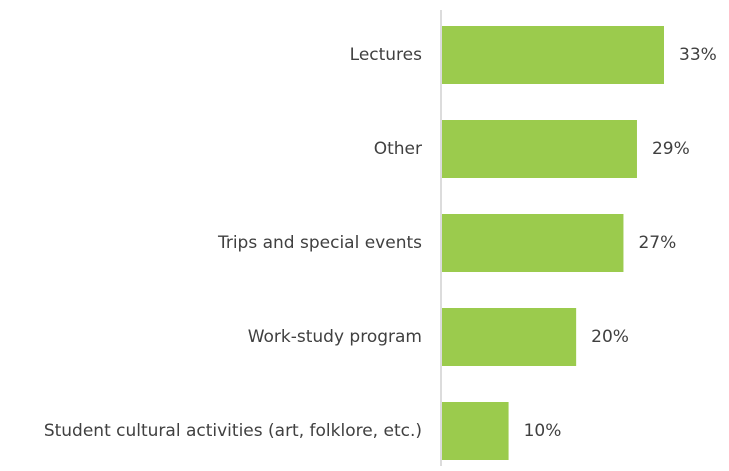  I want to click on category-label: Trips and special events, so click(319, 243).